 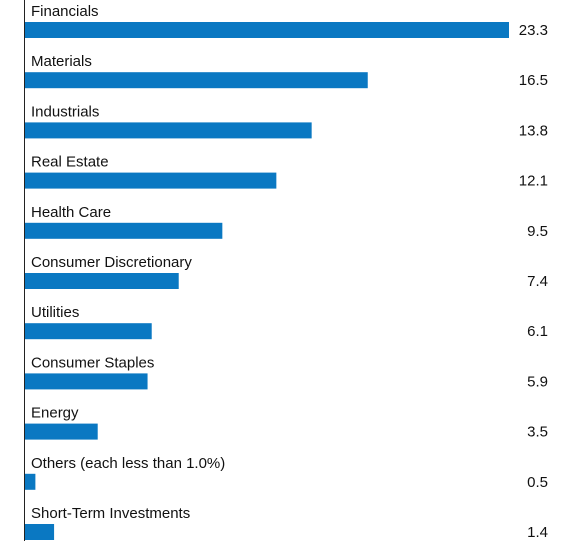 I want to click on category-label: Short-Term Investments, so click(x=110, y=513).